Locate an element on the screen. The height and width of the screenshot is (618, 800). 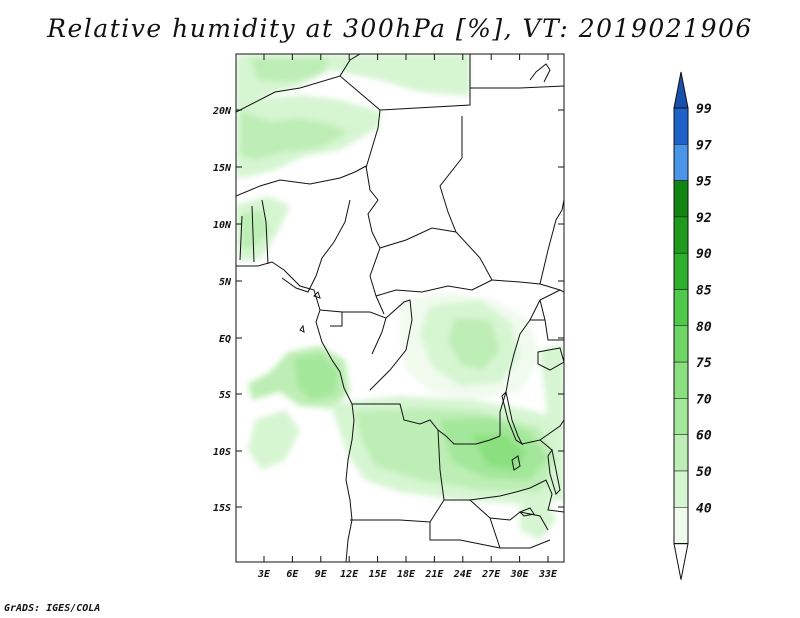
island-sao-tome is located at coordinates (302, 328).